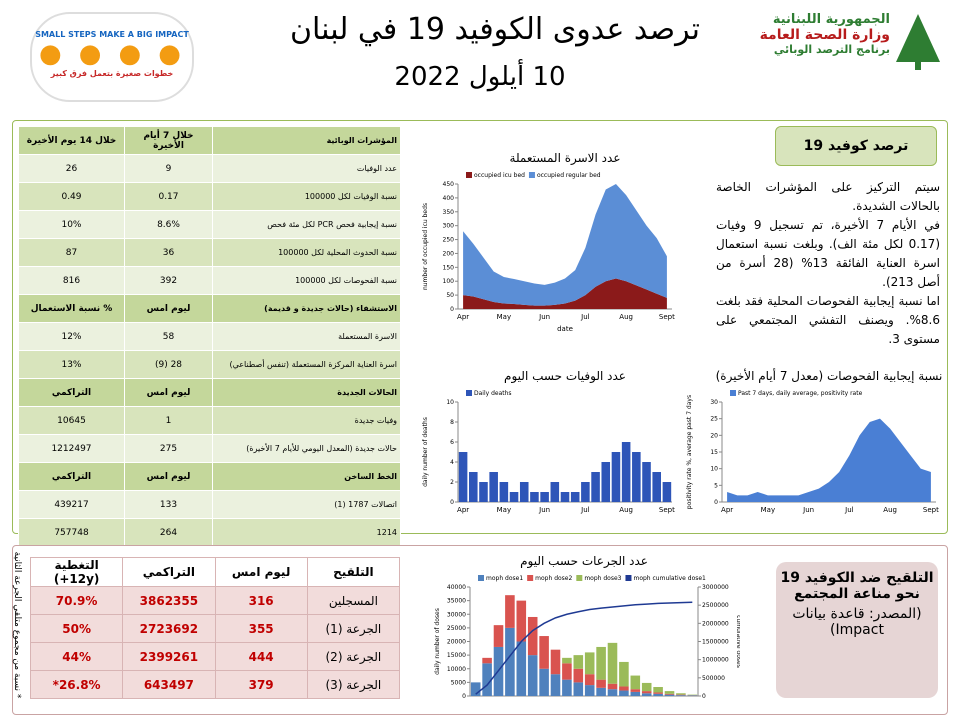 The image size is (960, 720). What do you see at coordinates (452, 482) in the screenshot?
I see `y-tick-label: 2` at bounding box center [452, 482].